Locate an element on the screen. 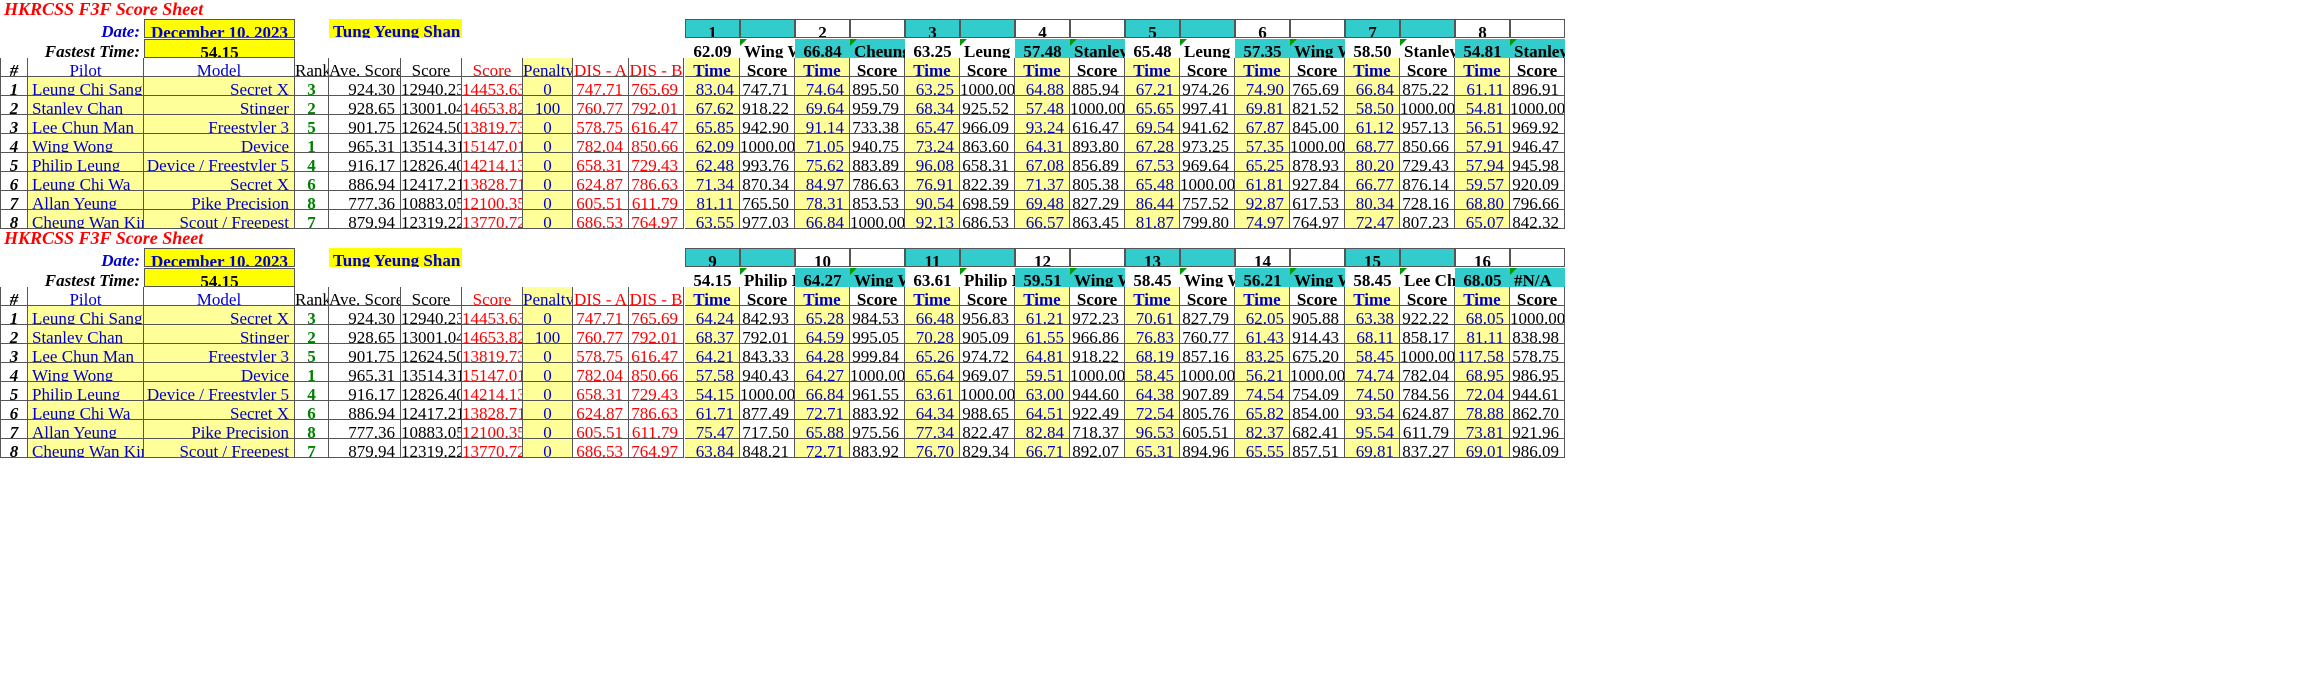  header-ave: Ave. Score is located at coordinates (365, 67).